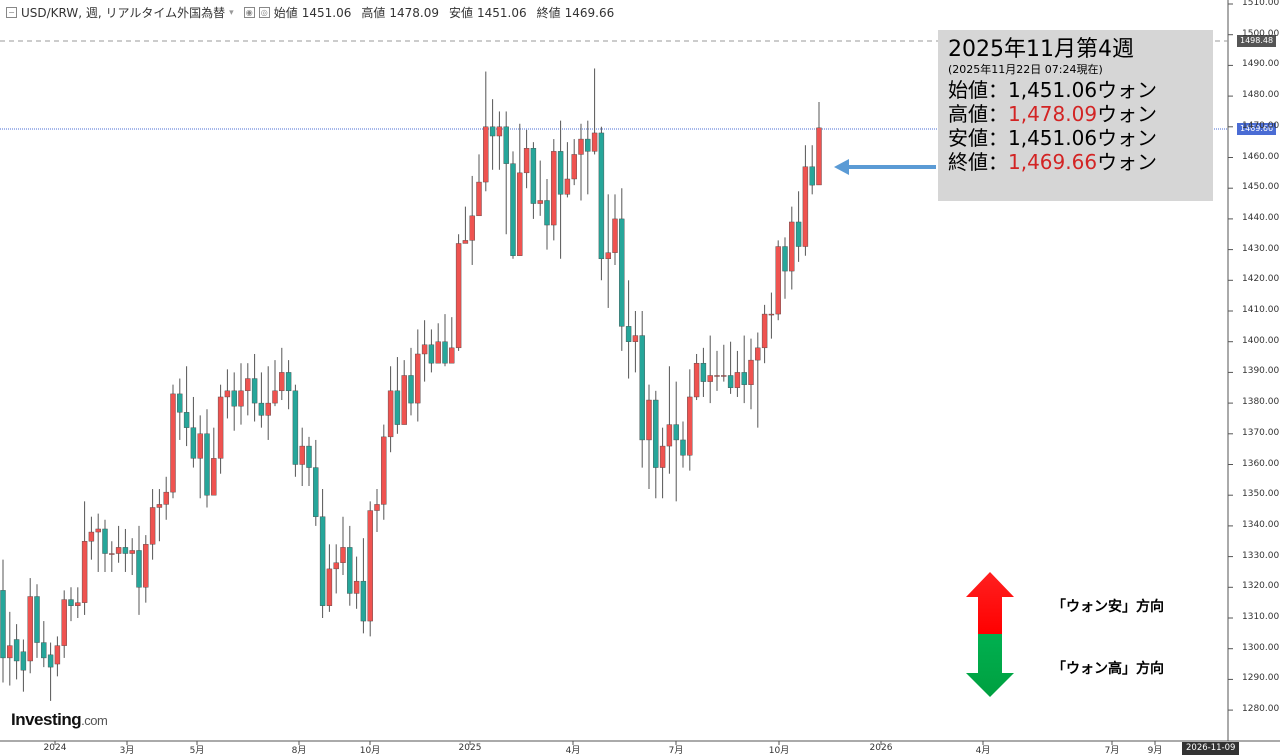  What do you see at coordinates (502, 12) in the screenshot?
I see `low-value: 1451.06` at bounding box center [502, 12].